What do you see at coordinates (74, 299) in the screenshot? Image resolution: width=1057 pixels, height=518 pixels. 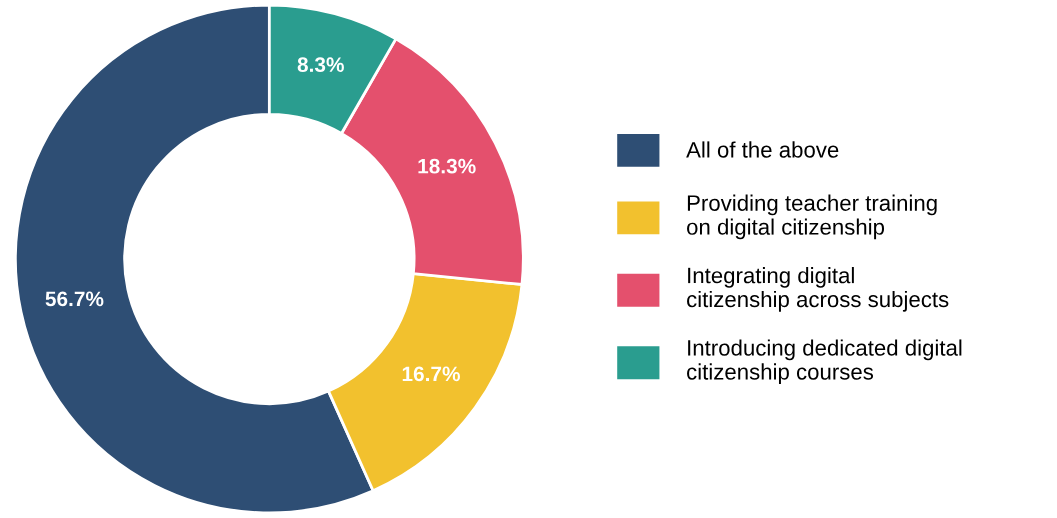 I see `data-label: 56.7%` at bounding box center [74, 299].